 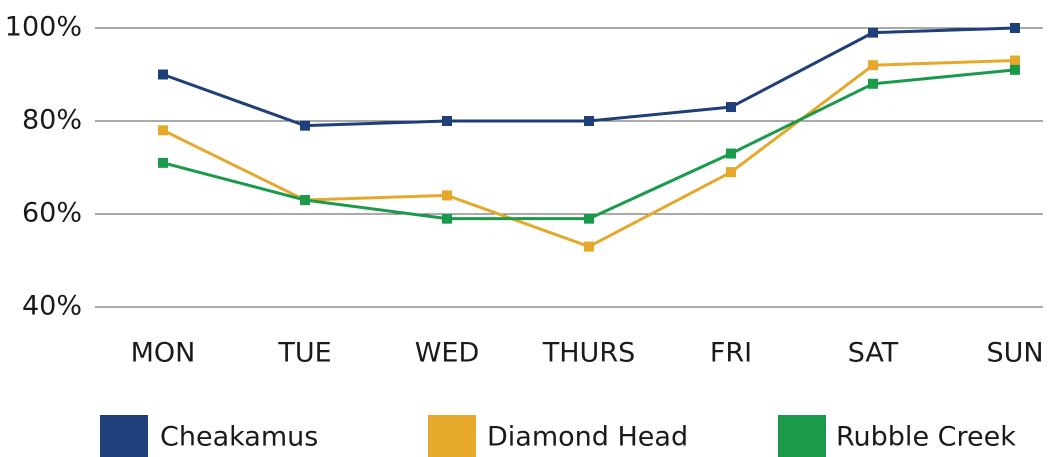 I want to click on y-tick-label: 60%, so click(x=52, y=213).